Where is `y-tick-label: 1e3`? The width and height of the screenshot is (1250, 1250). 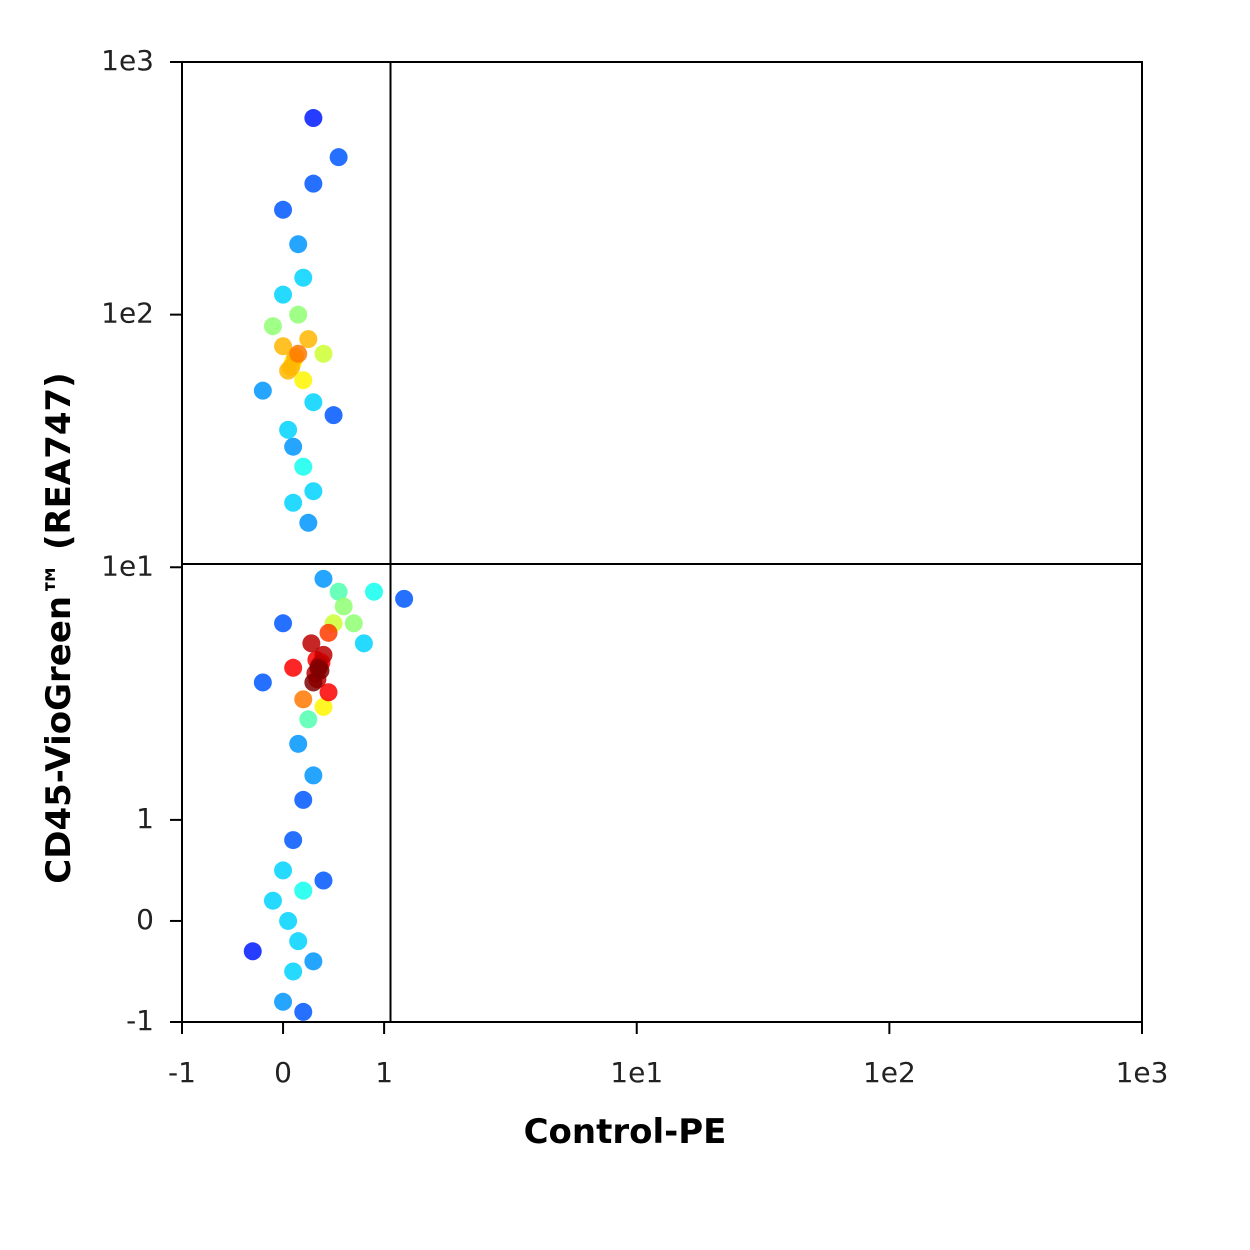
y-tick-label: 1e3 is located at coordinates (127, 60).